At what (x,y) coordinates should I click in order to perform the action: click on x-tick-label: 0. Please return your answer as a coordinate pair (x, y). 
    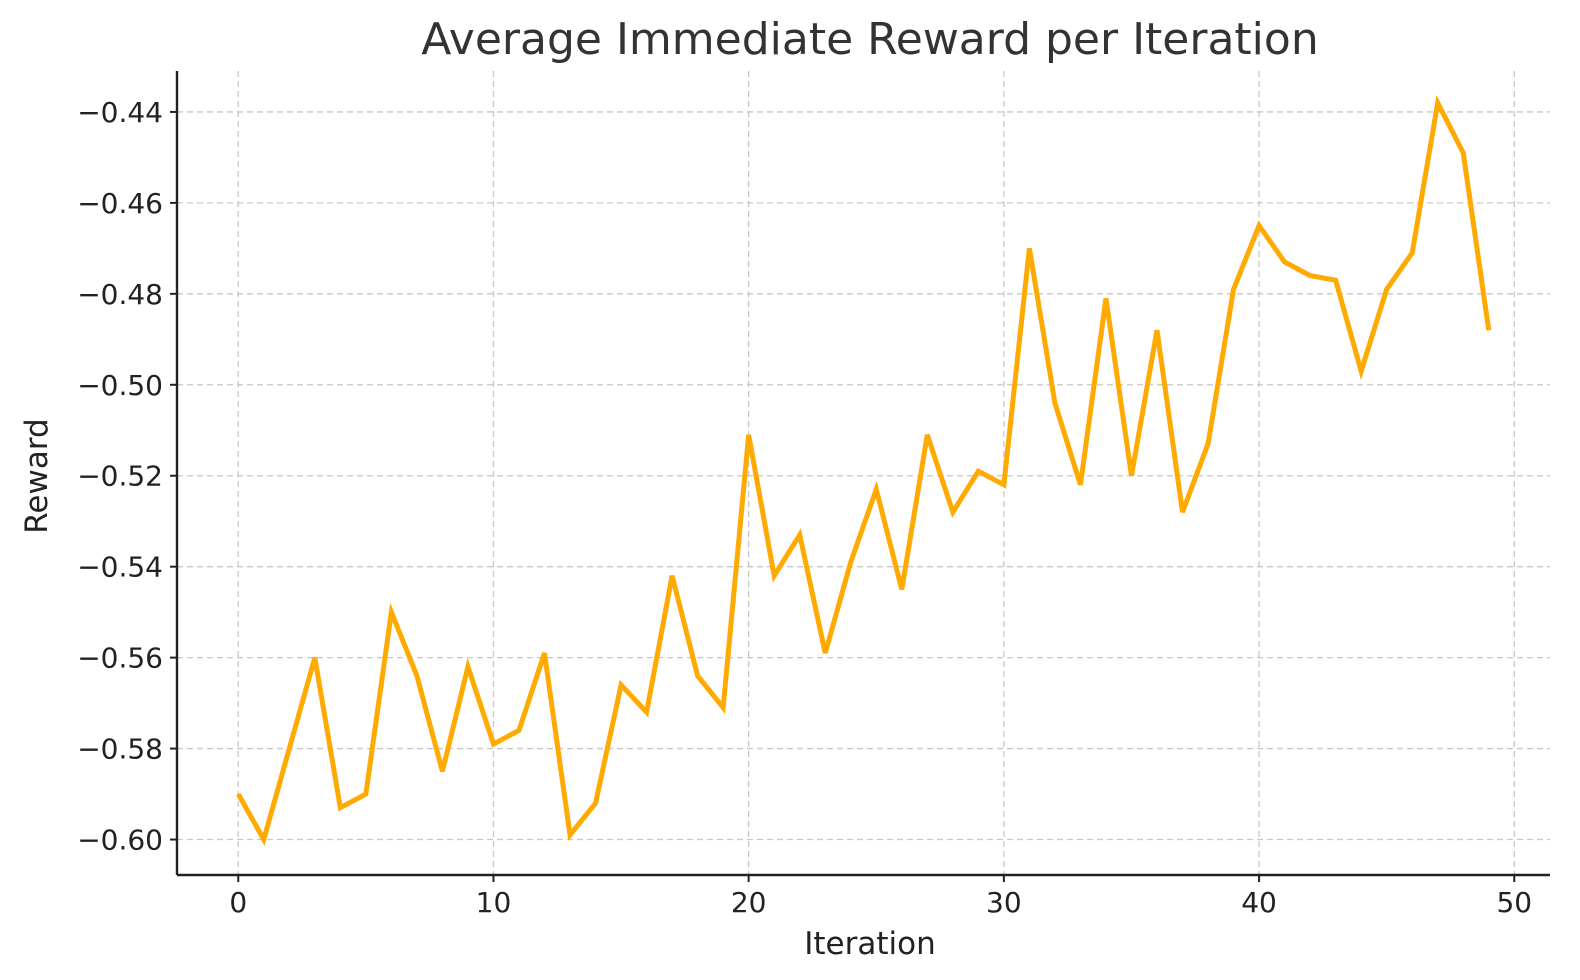
    Looking at the image, I should click on (238, 902).